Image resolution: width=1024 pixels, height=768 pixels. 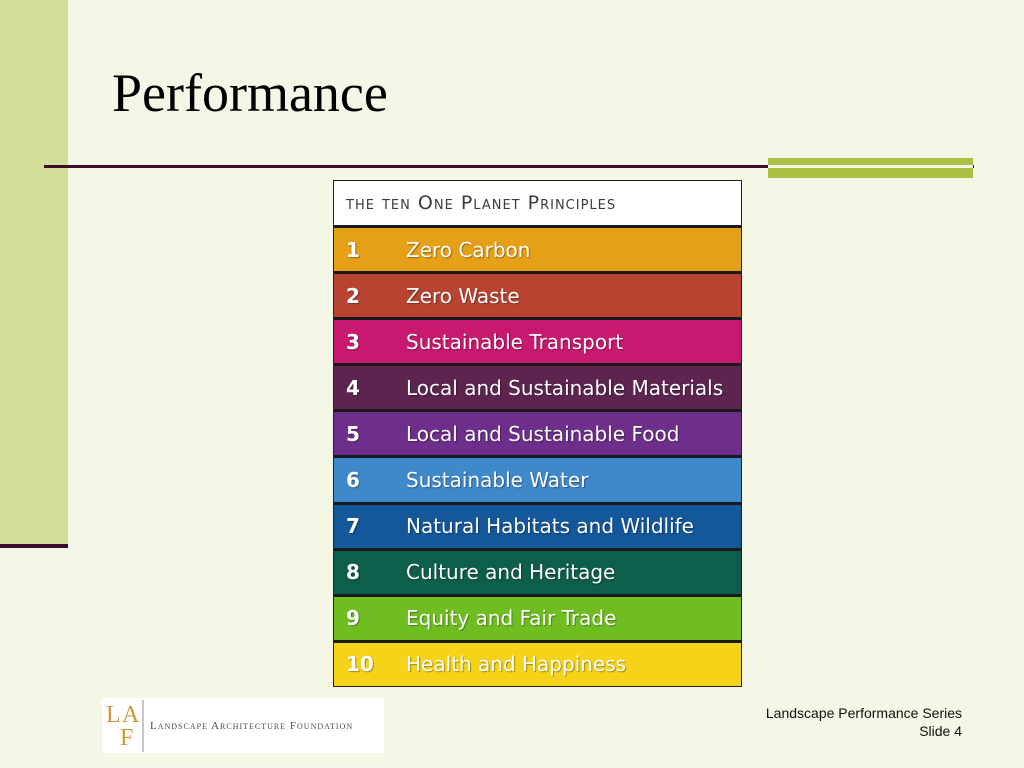 What do you see at coordinates (463, 295) in the screenshot?
I see `principle-label: Zero Waste` at bounding box center [463, 295].